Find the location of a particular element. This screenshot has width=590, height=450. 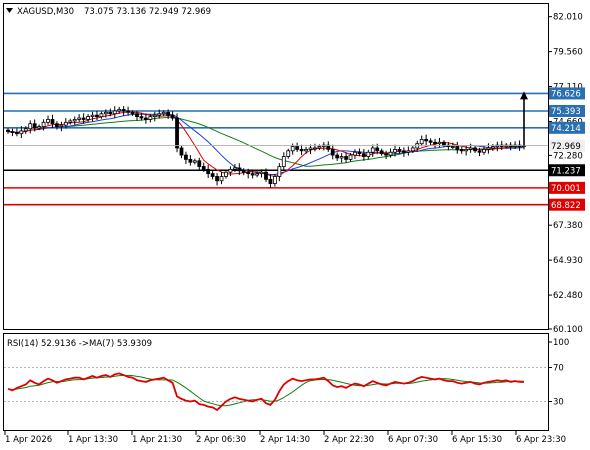

level-tag: 76.626 is located at coordinates (566, 95).